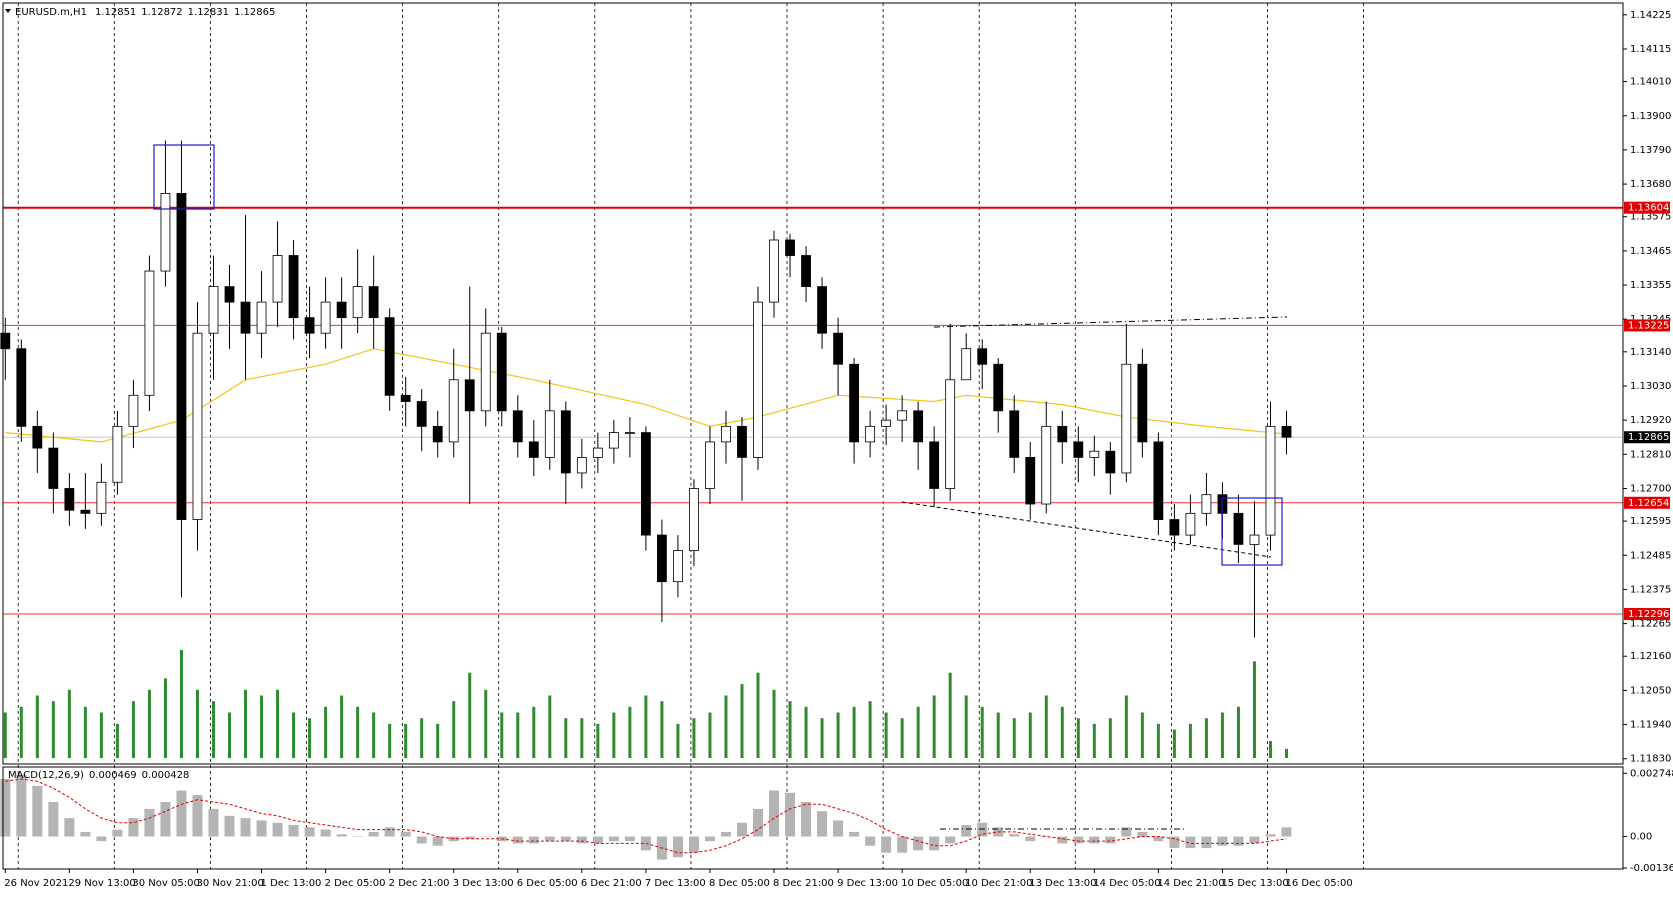 This screenshot has width=1673, height=897. What do you see at coordinates (1648, 503) in the screenshot?
I see `price-tag-label: 1.12654` at bounding box center [1648, 503].